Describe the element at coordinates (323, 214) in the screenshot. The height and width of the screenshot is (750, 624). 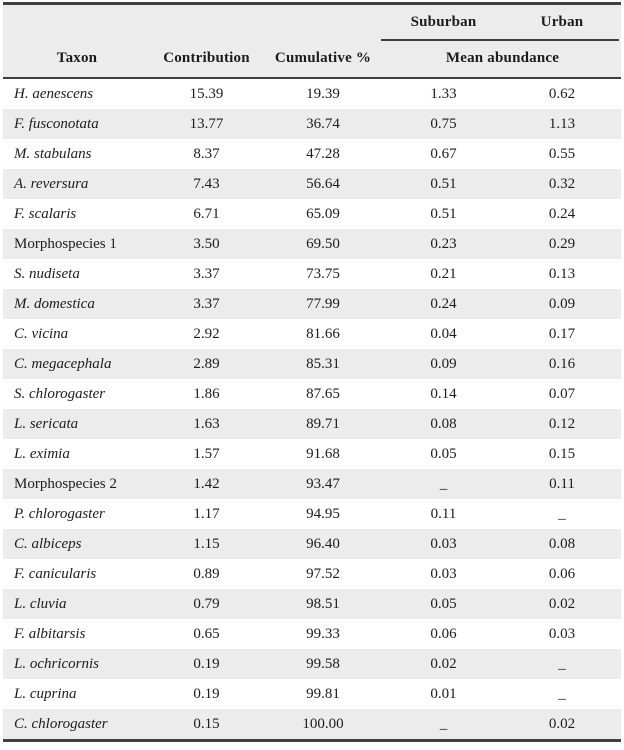
I see `cumulative-cell: 65.09` at that location.